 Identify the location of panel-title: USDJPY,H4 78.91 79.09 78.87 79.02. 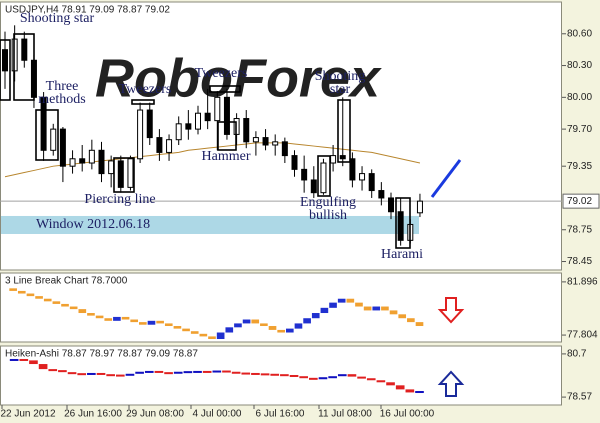
(87, 10).